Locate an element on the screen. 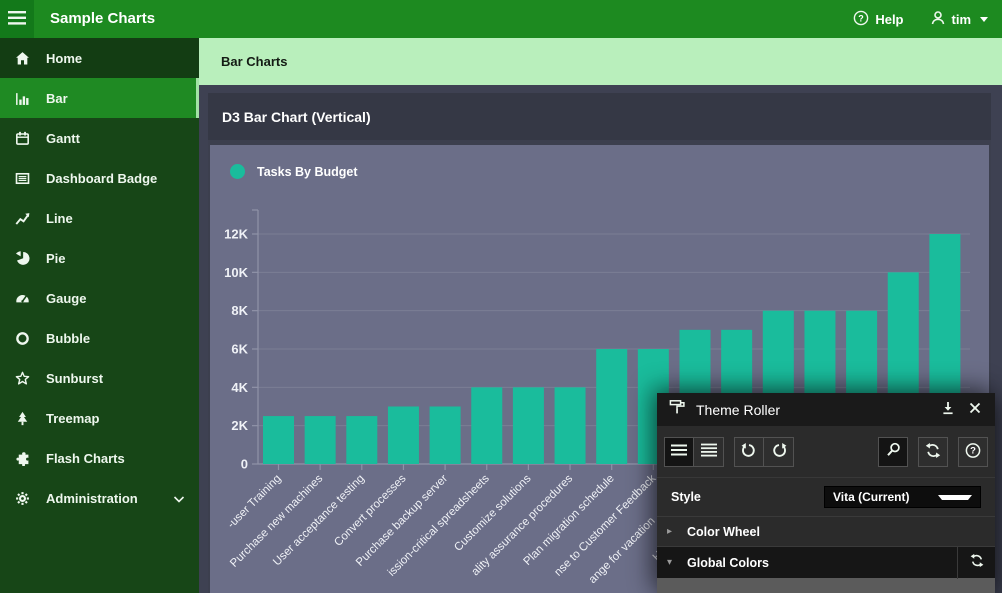  app-header: Sample Charts ? Help tim is located at coordinates (501, 19).